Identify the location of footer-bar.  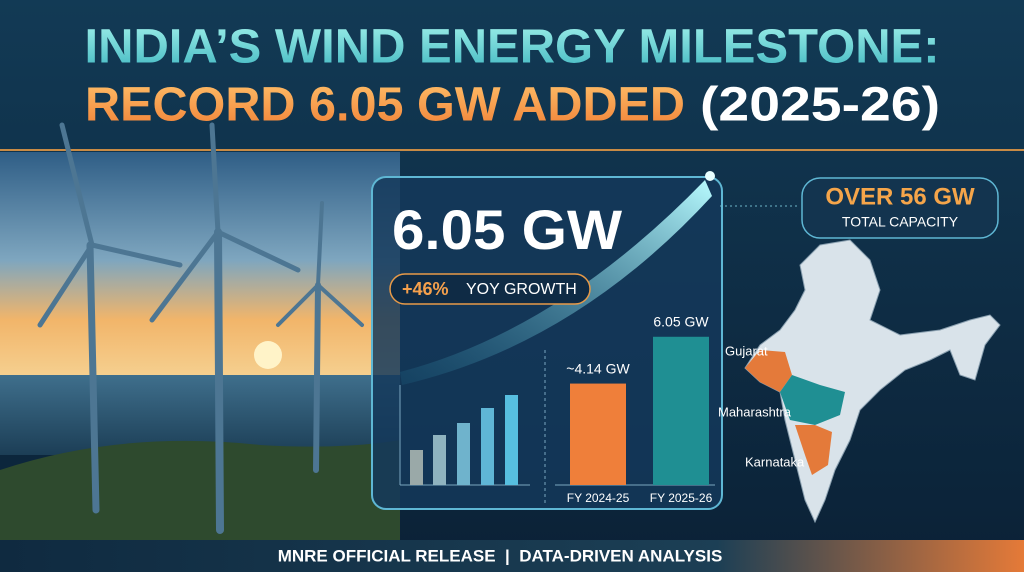
(512, 556).